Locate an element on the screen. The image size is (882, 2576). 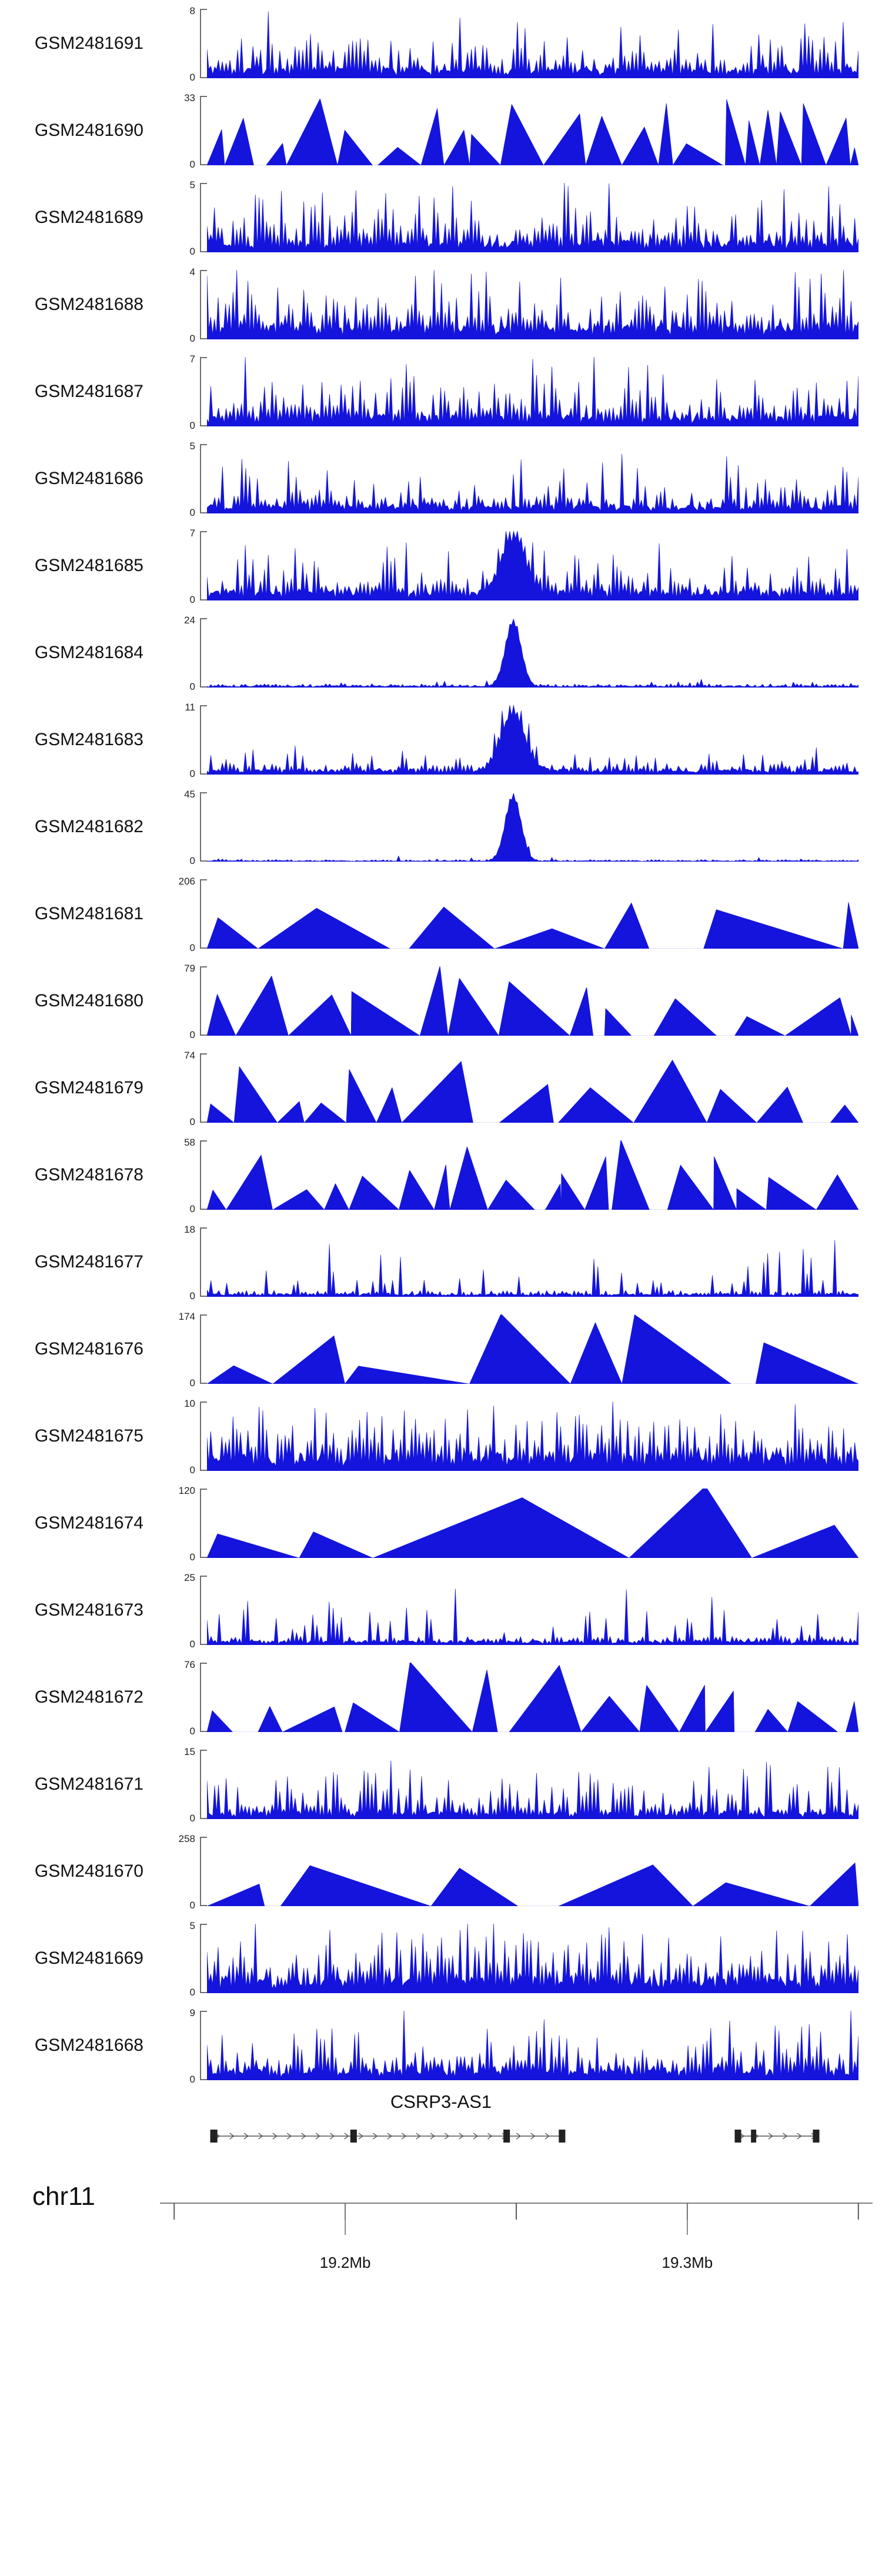
chromosome-axis-track: chr11 19.2Mb 19.3Mb is located at coordinates (441, 2253).